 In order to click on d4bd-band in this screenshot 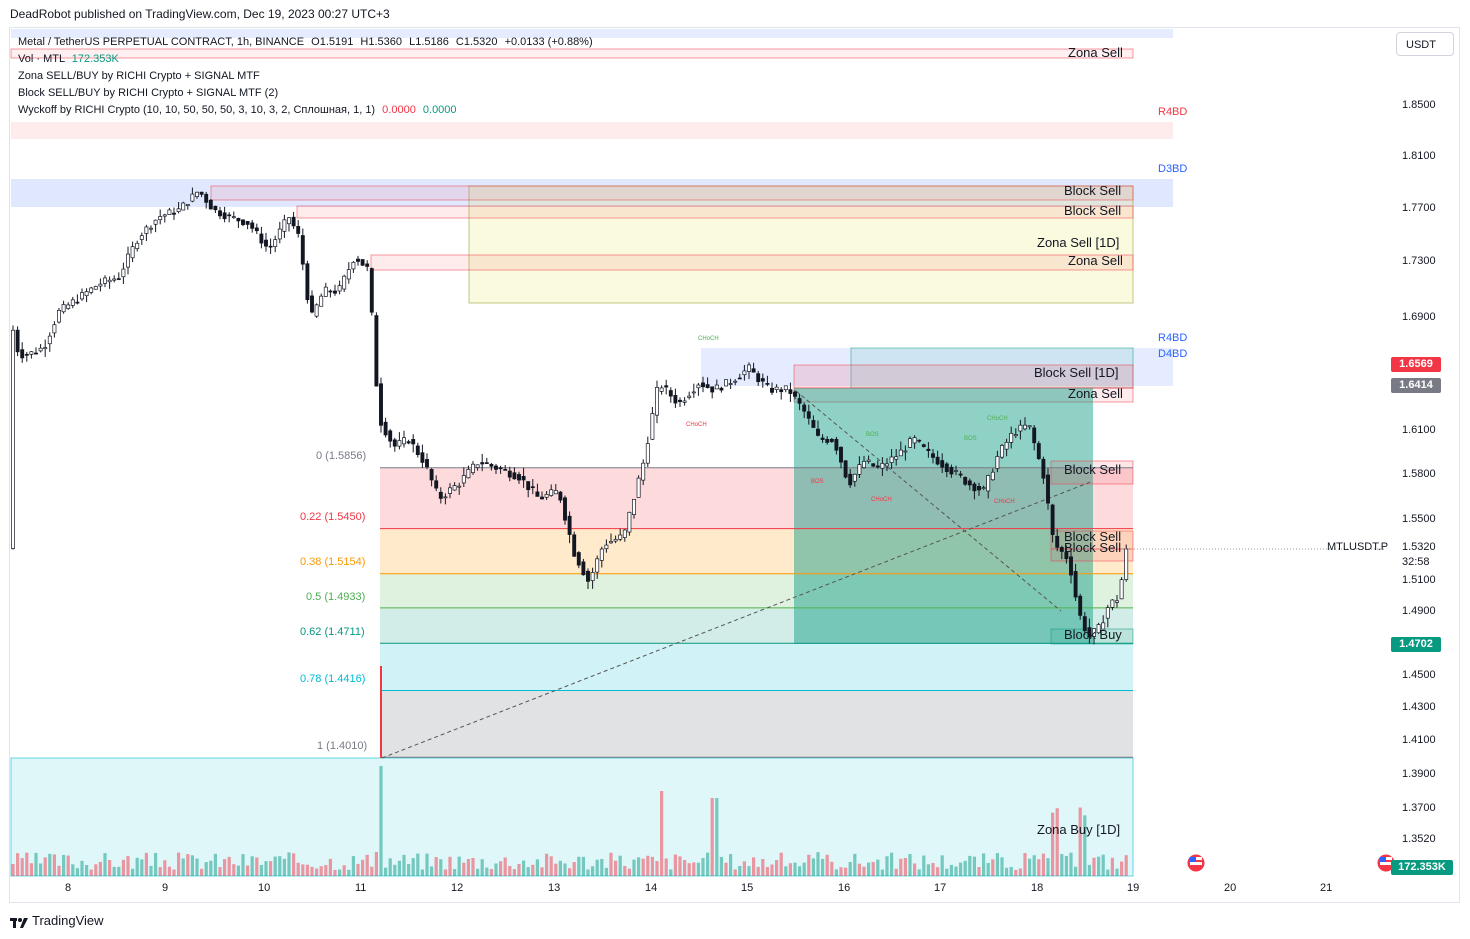, I will do `click(937, 367)`.